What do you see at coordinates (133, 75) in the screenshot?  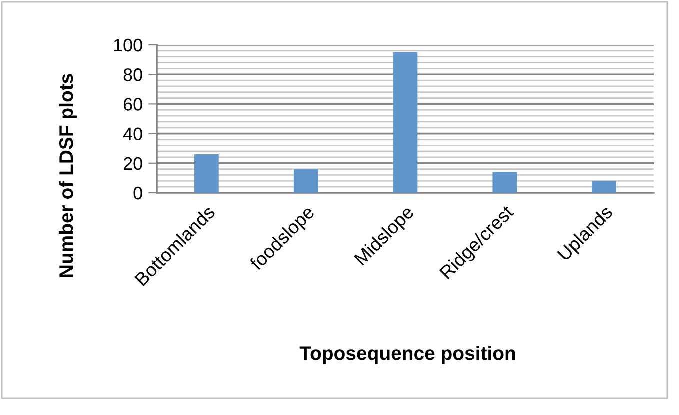 I see `y-tick-label: 80` at bounding box center [133, 75].